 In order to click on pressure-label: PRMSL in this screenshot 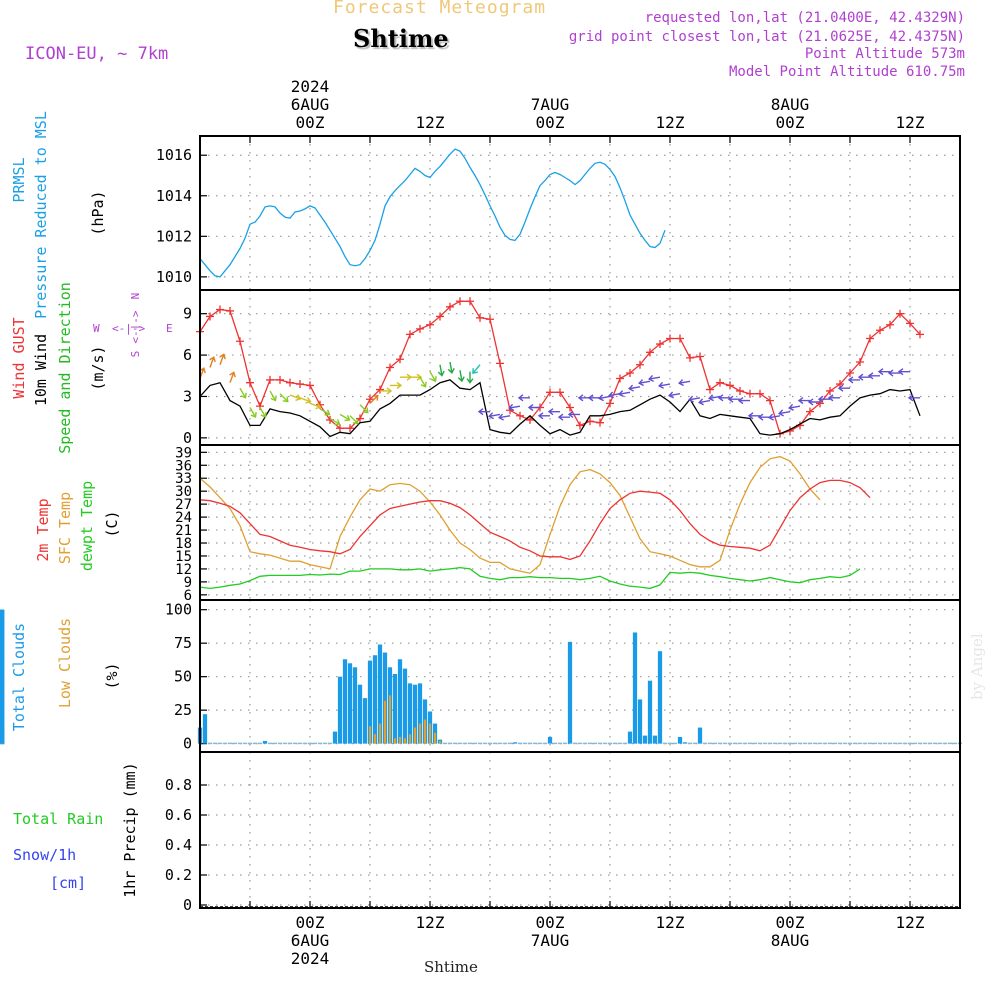, I will do `click(19, 179)`.